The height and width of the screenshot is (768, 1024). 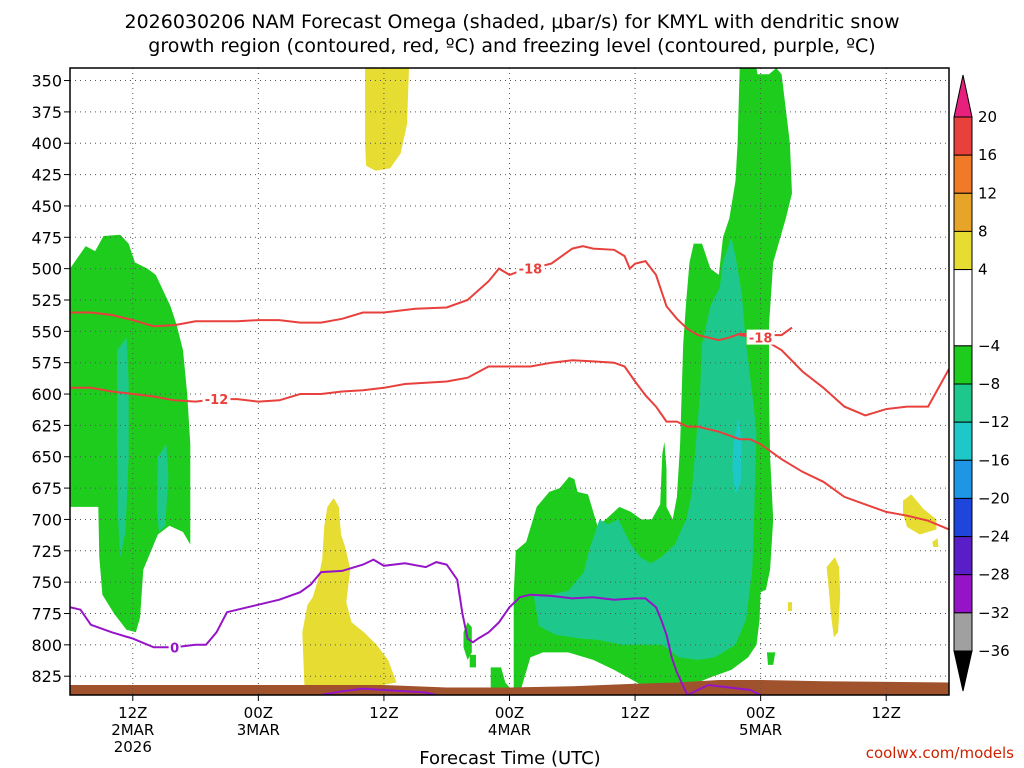 I want to click on x-tick-label-18-1: 3MAR, so click(x=258, y=730).